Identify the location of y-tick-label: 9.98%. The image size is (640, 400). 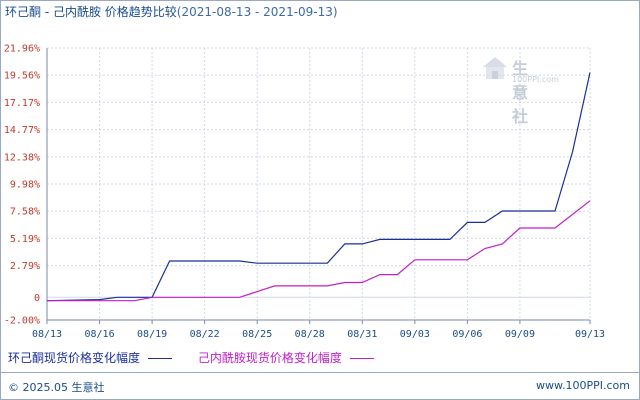
(25, 185).